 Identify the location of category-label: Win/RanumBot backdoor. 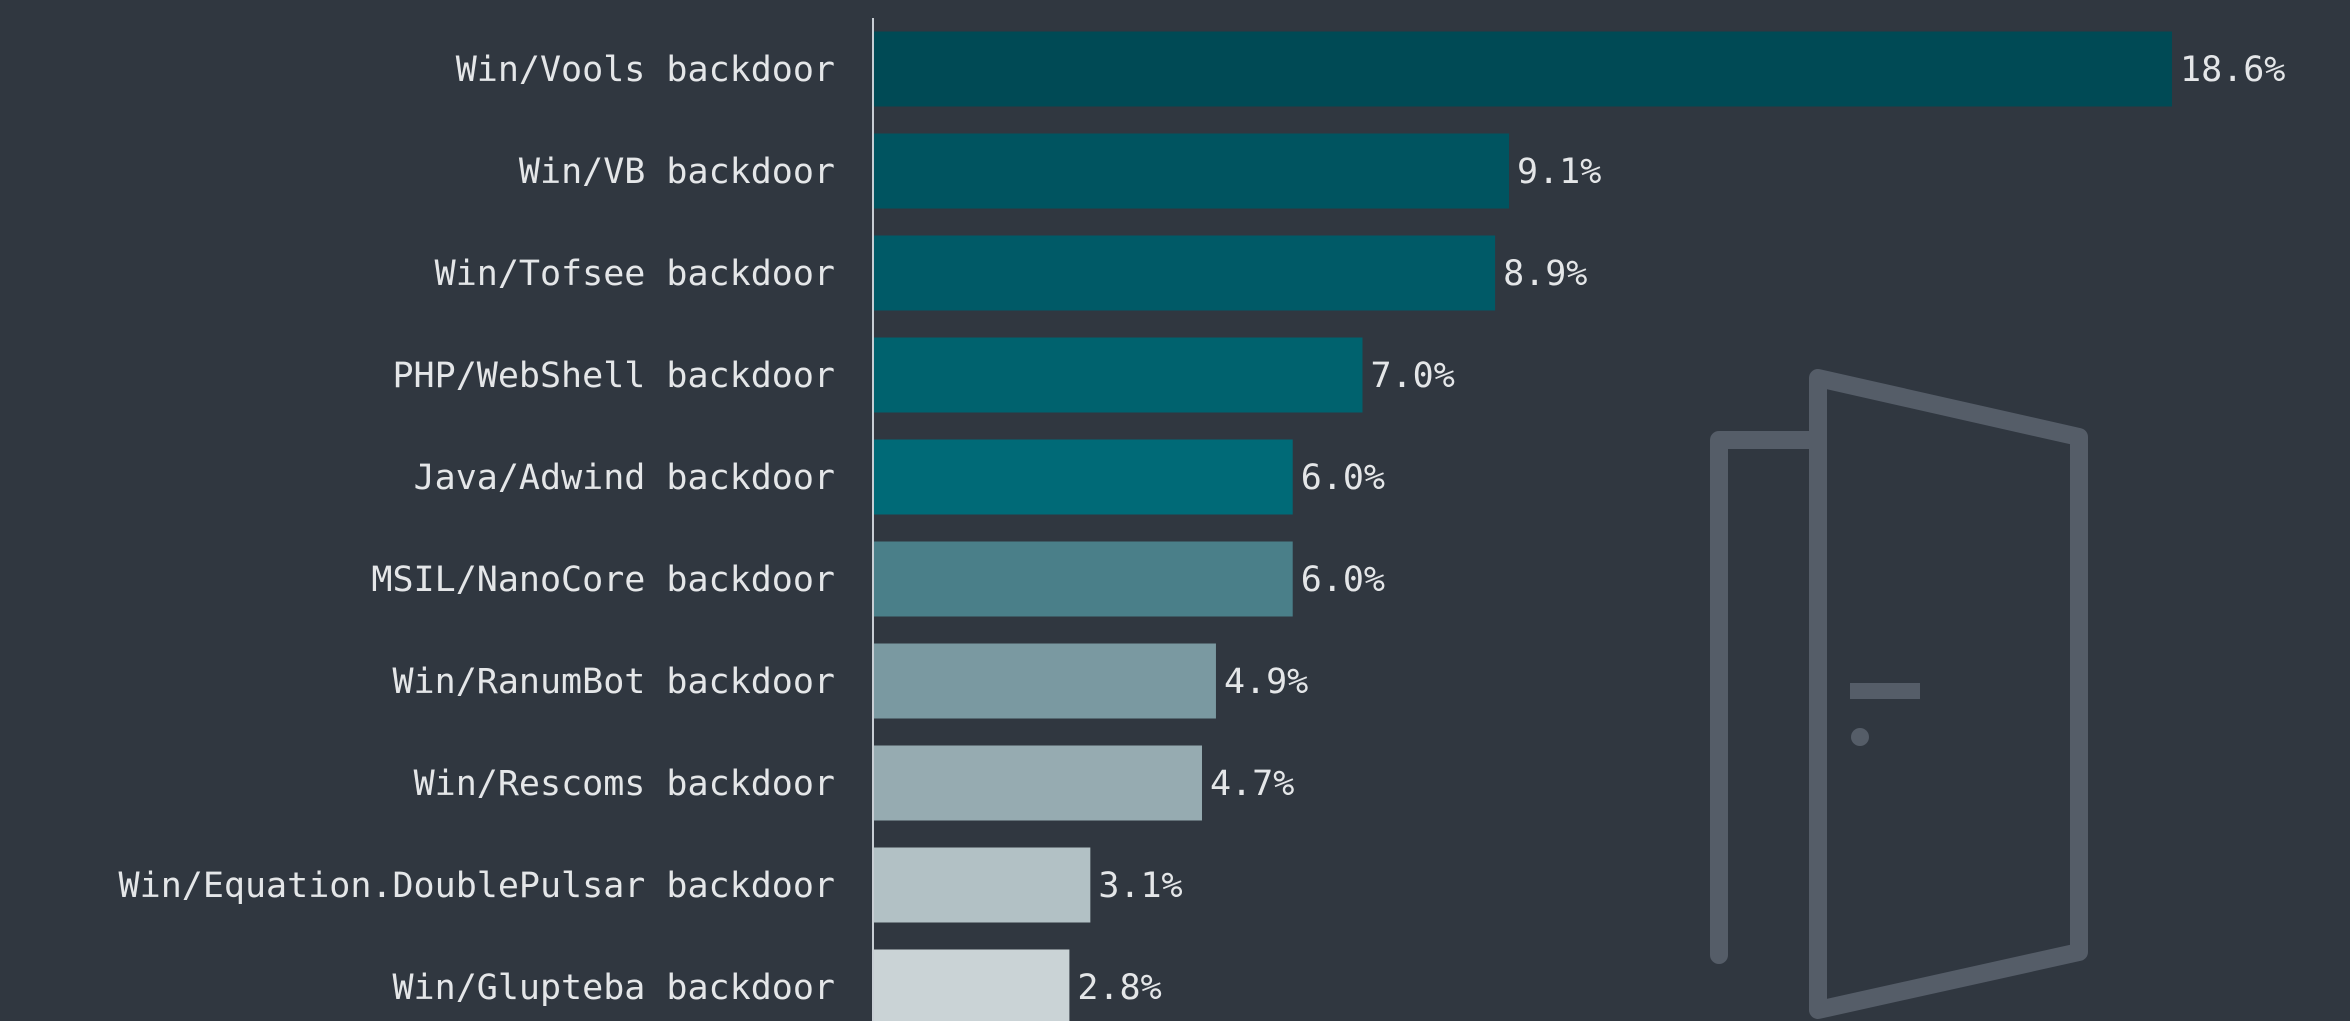
(613, 682).